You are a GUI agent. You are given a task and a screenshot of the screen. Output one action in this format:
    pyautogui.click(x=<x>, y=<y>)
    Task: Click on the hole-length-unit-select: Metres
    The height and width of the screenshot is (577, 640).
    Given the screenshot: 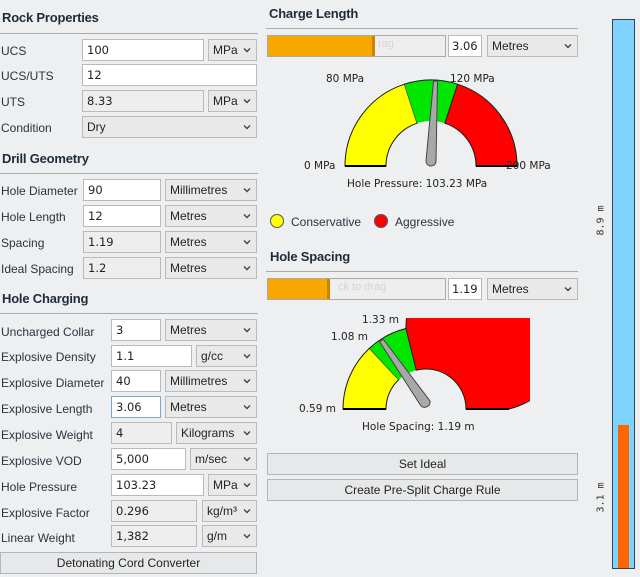 What is the action you would take?
    pyautogui.click(x=211, y=216)
    